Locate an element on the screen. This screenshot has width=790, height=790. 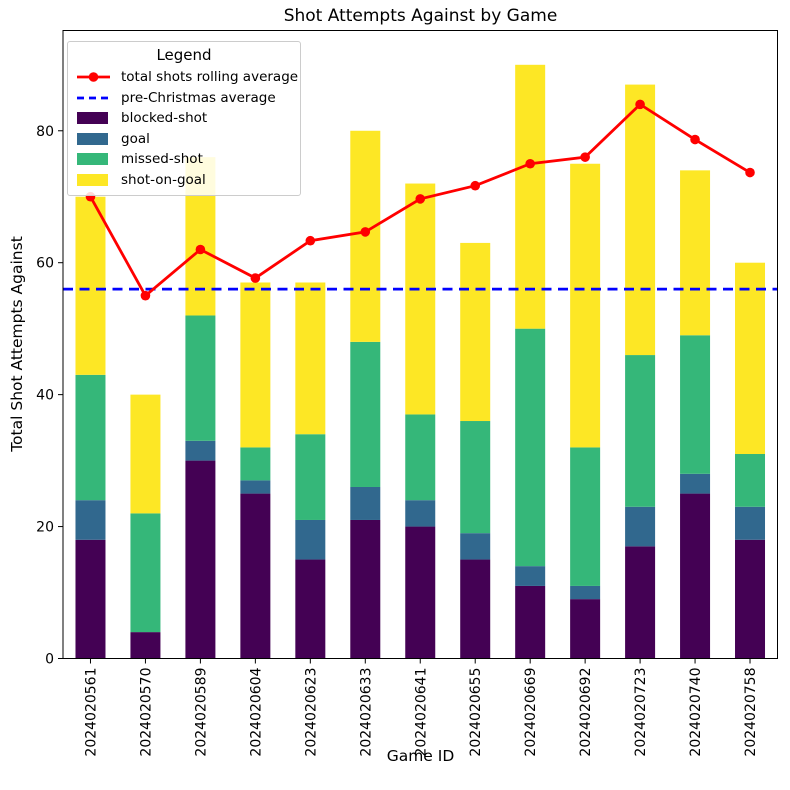
x-tick-label: 2024020561 is located at coordinates (91, 712).